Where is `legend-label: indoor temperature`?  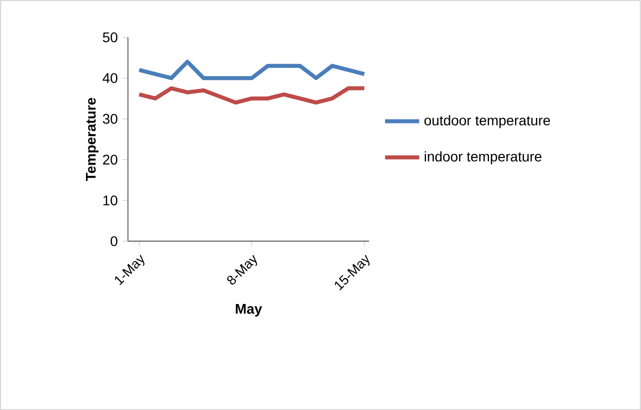 legend-label: indoor temperature is located at coordinates (483, 157).